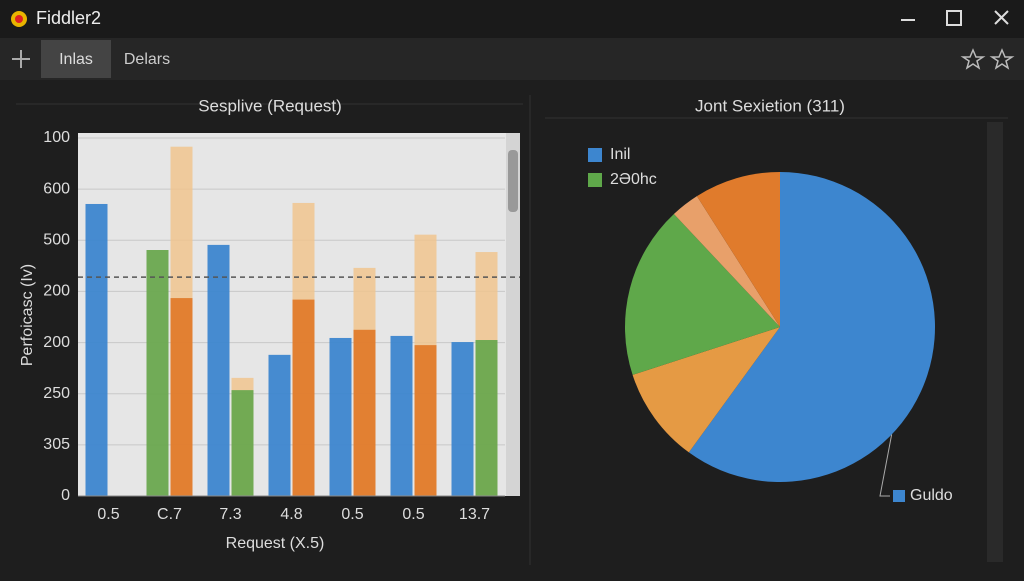 Image resolution: width=1024 pixels, height=581 pixels. I want to click on y-tick-label: 250, so click(56, 393).